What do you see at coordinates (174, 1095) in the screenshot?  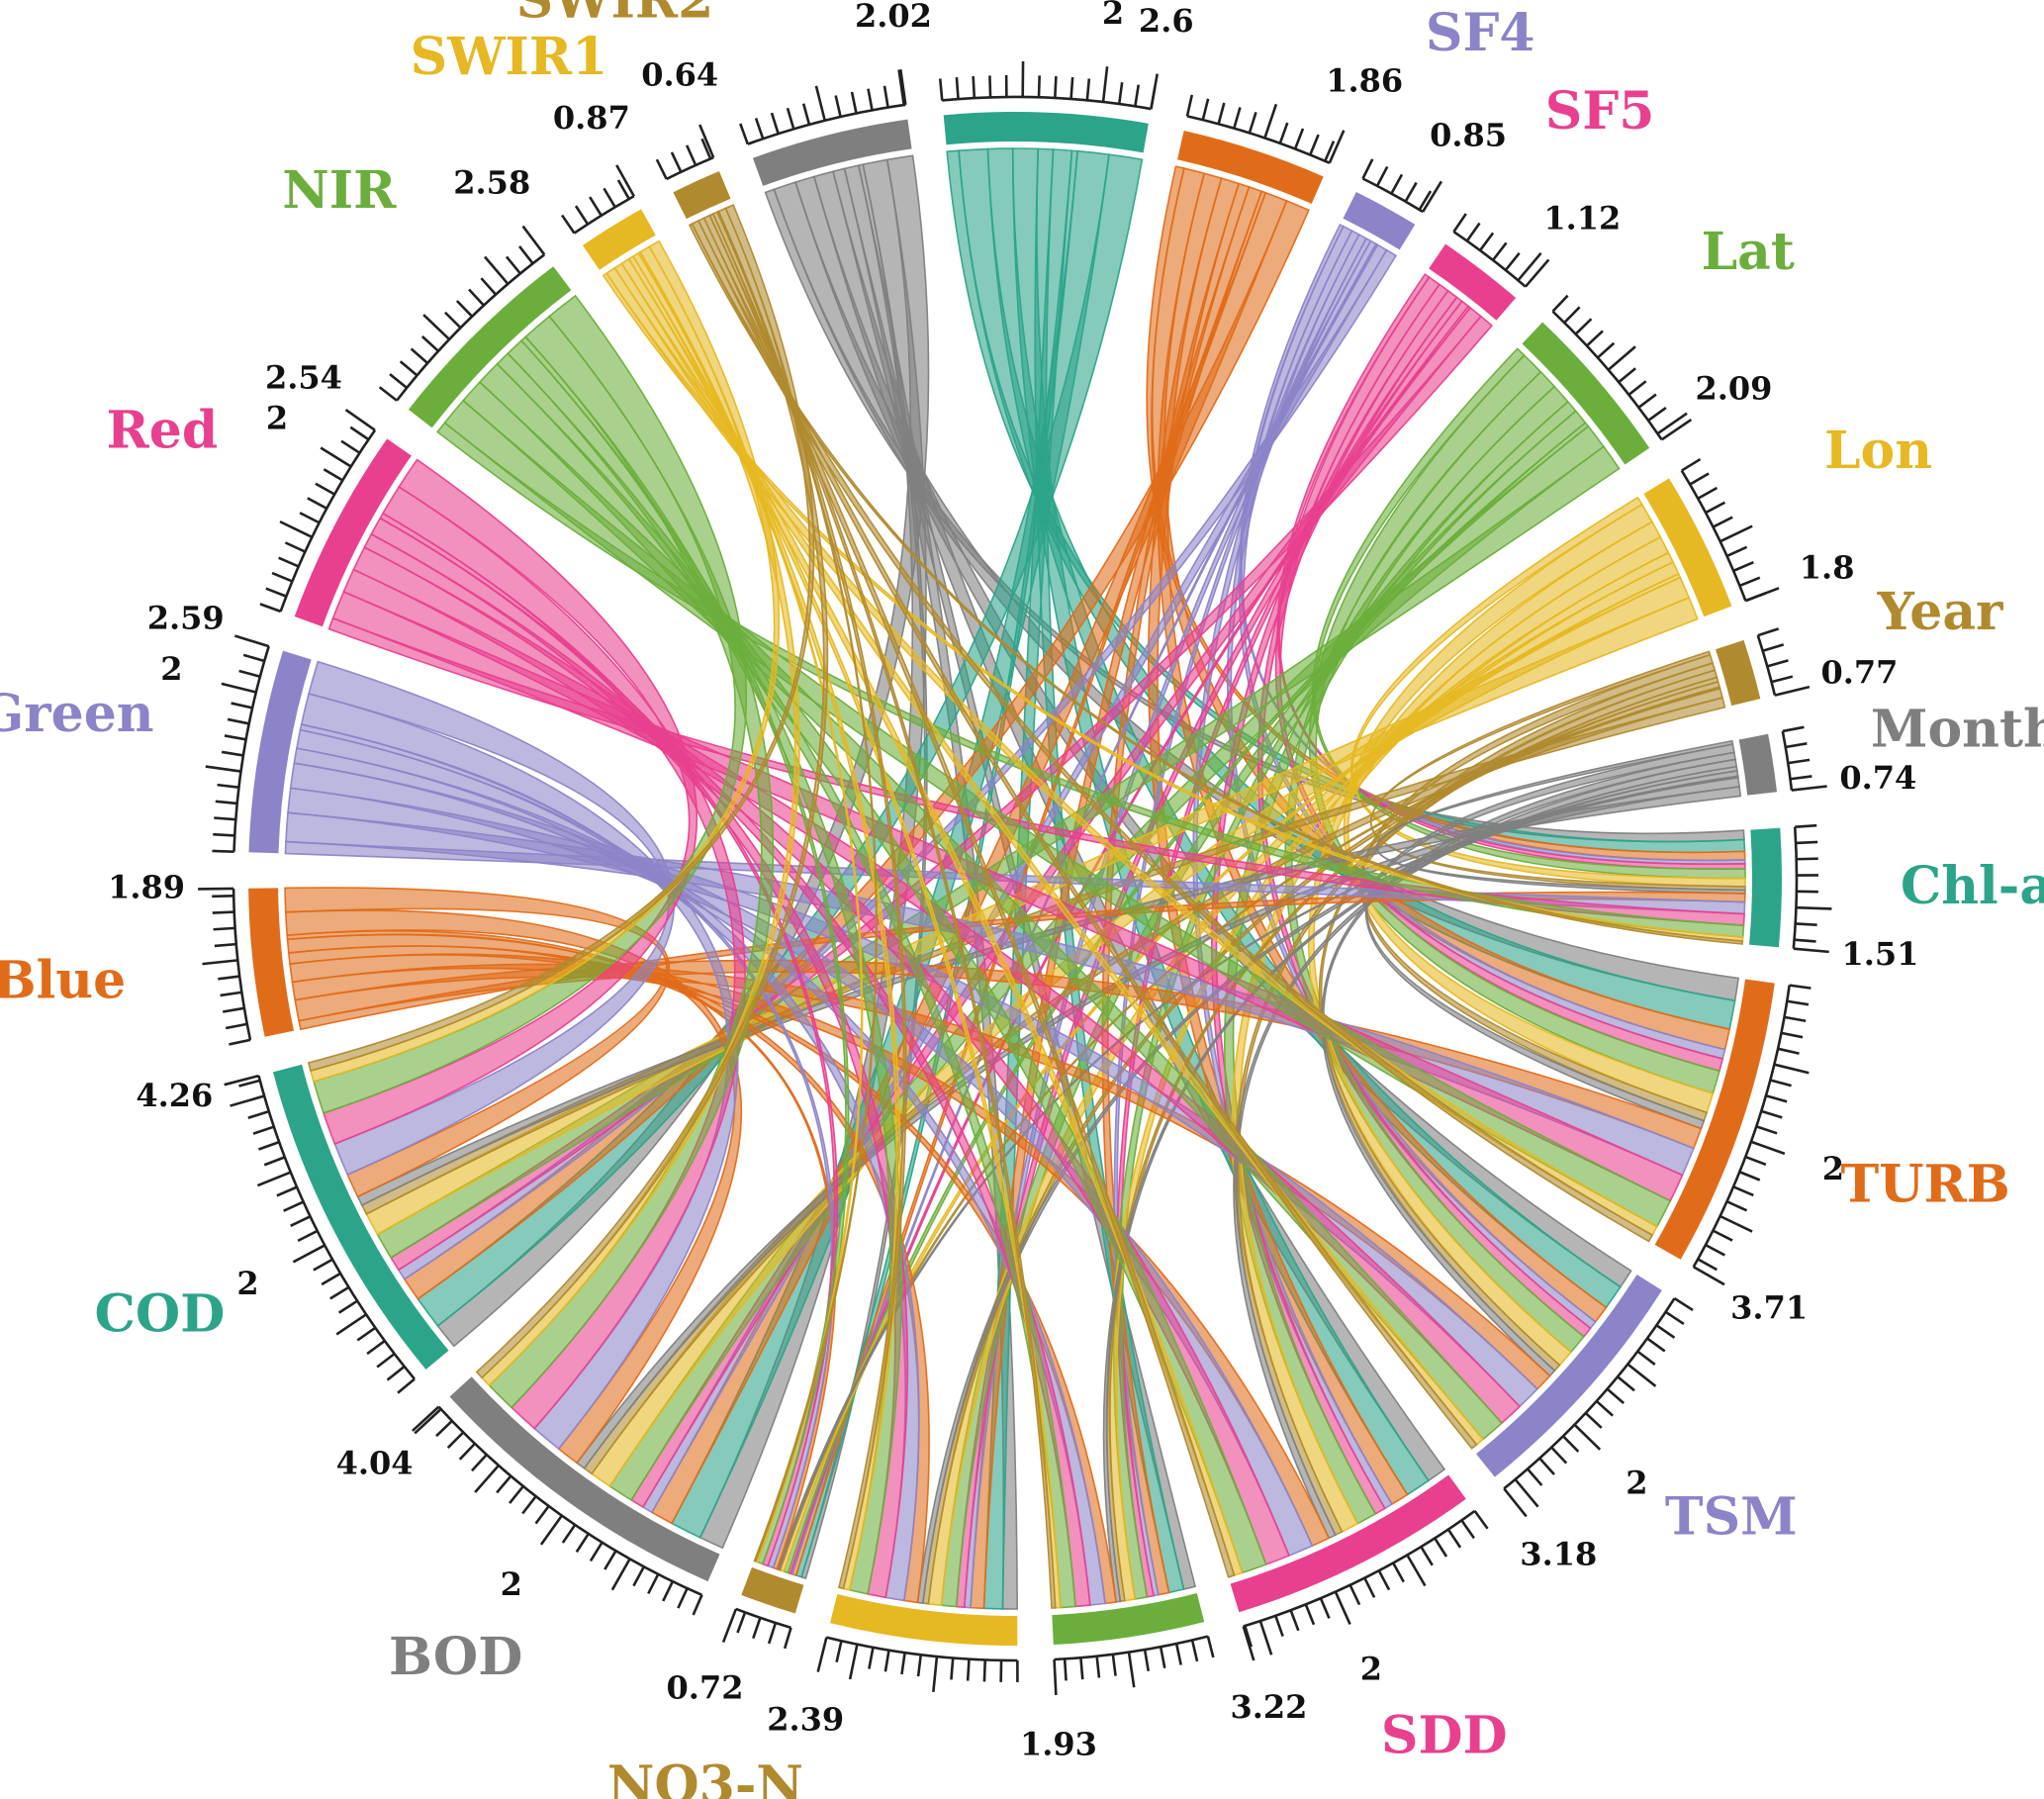 I see `tick-label-cod-1: 4.26` at bounding box center [174, 1095].